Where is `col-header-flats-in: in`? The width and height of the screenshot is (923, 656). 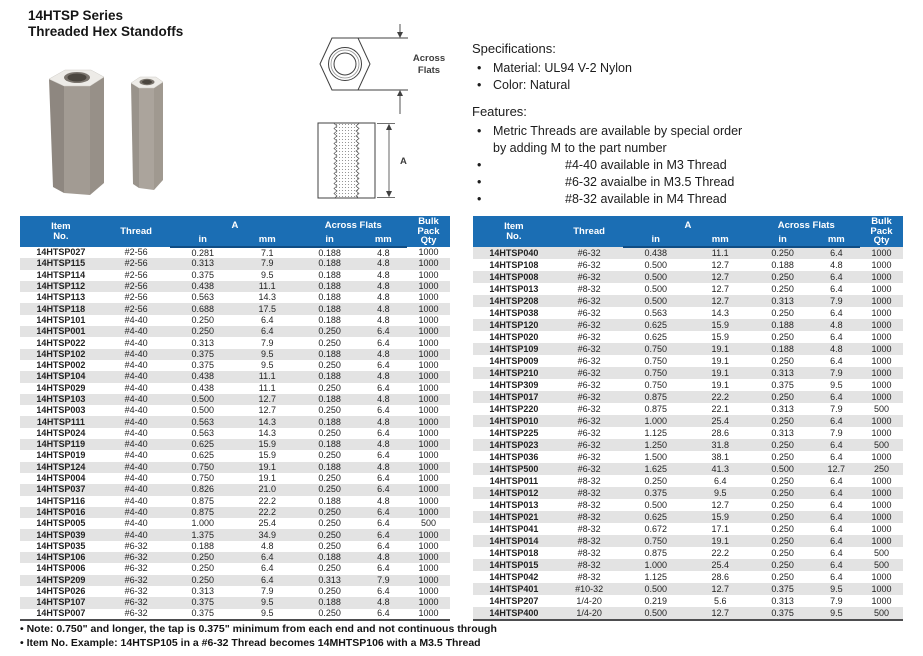
col-header-flats-in: in is located at coordinates (782, 240).